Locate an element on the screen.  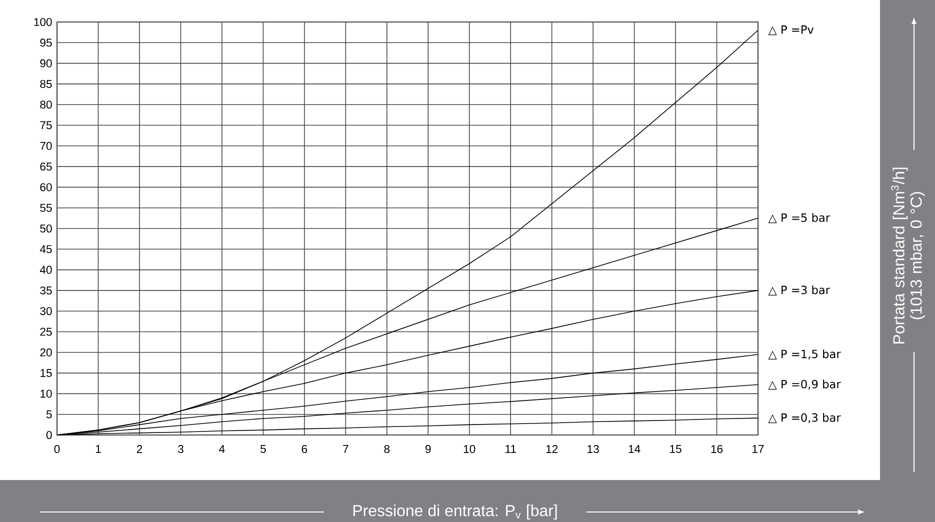
x-tick-label: 6 is located at coordinates (305, 449).